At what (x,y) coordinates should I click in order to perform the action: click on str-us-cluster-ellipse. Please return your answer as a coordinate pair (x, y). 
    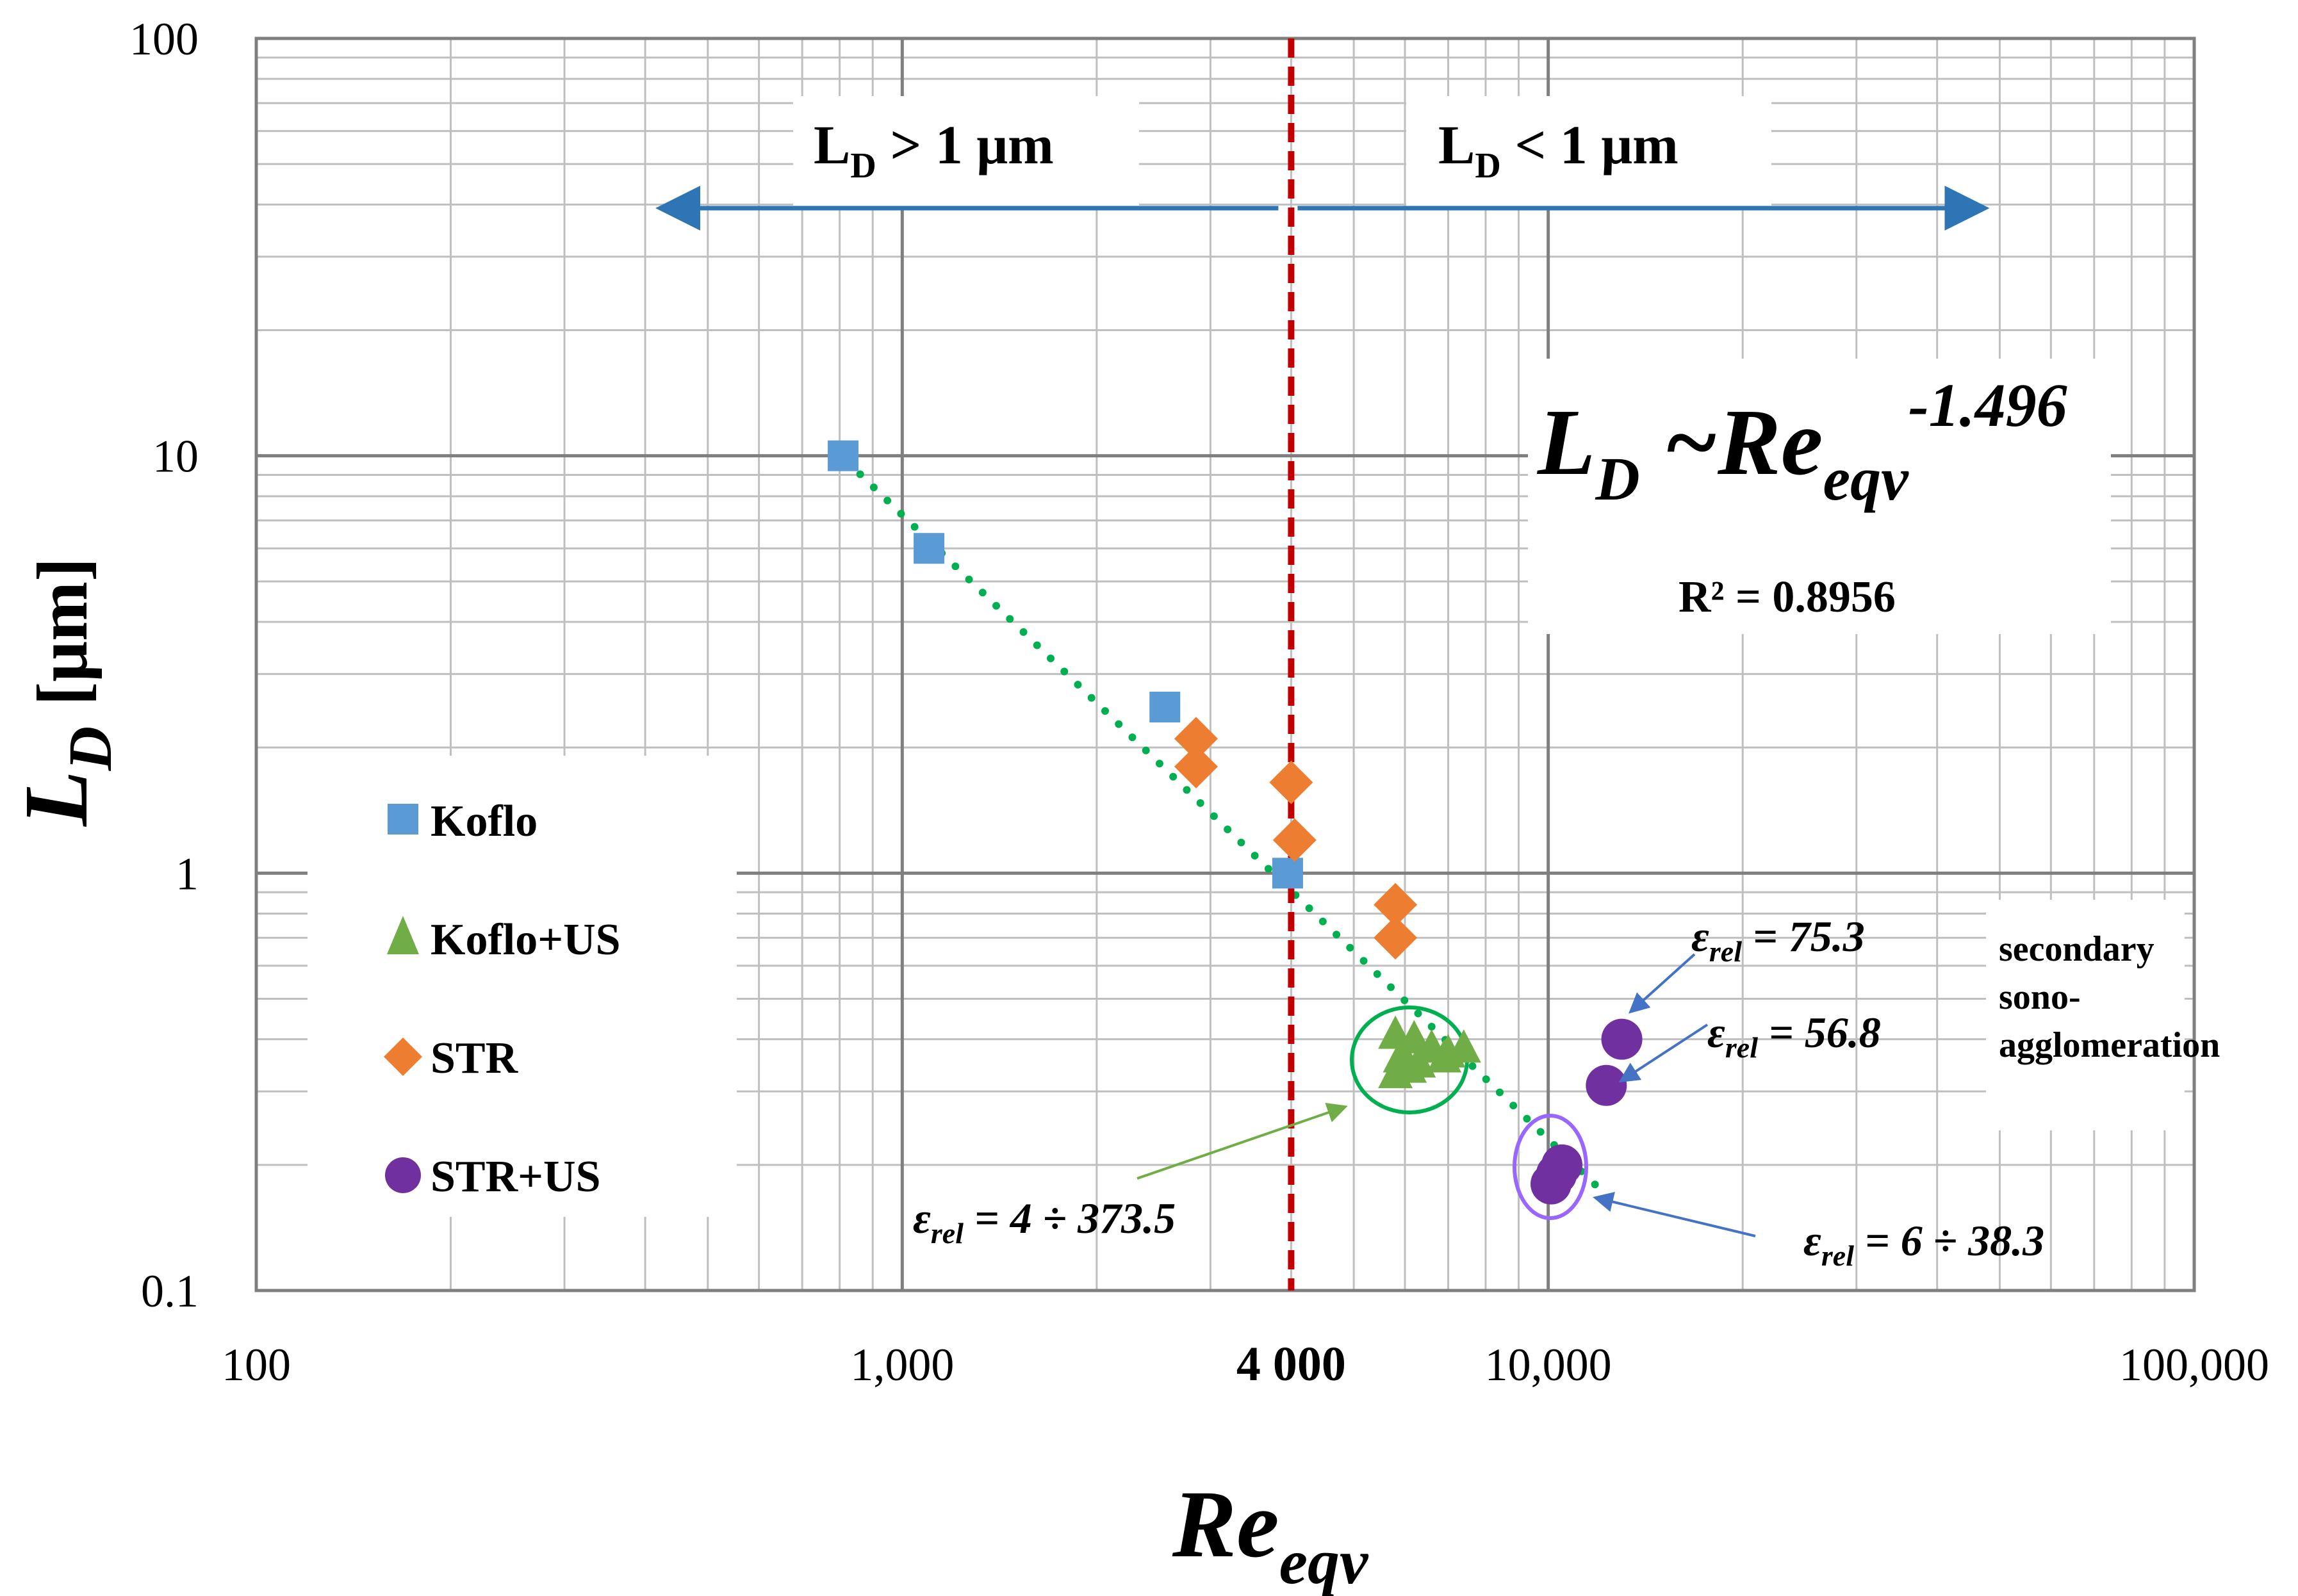
    Looking at the image, I should click on (1550, 1167).